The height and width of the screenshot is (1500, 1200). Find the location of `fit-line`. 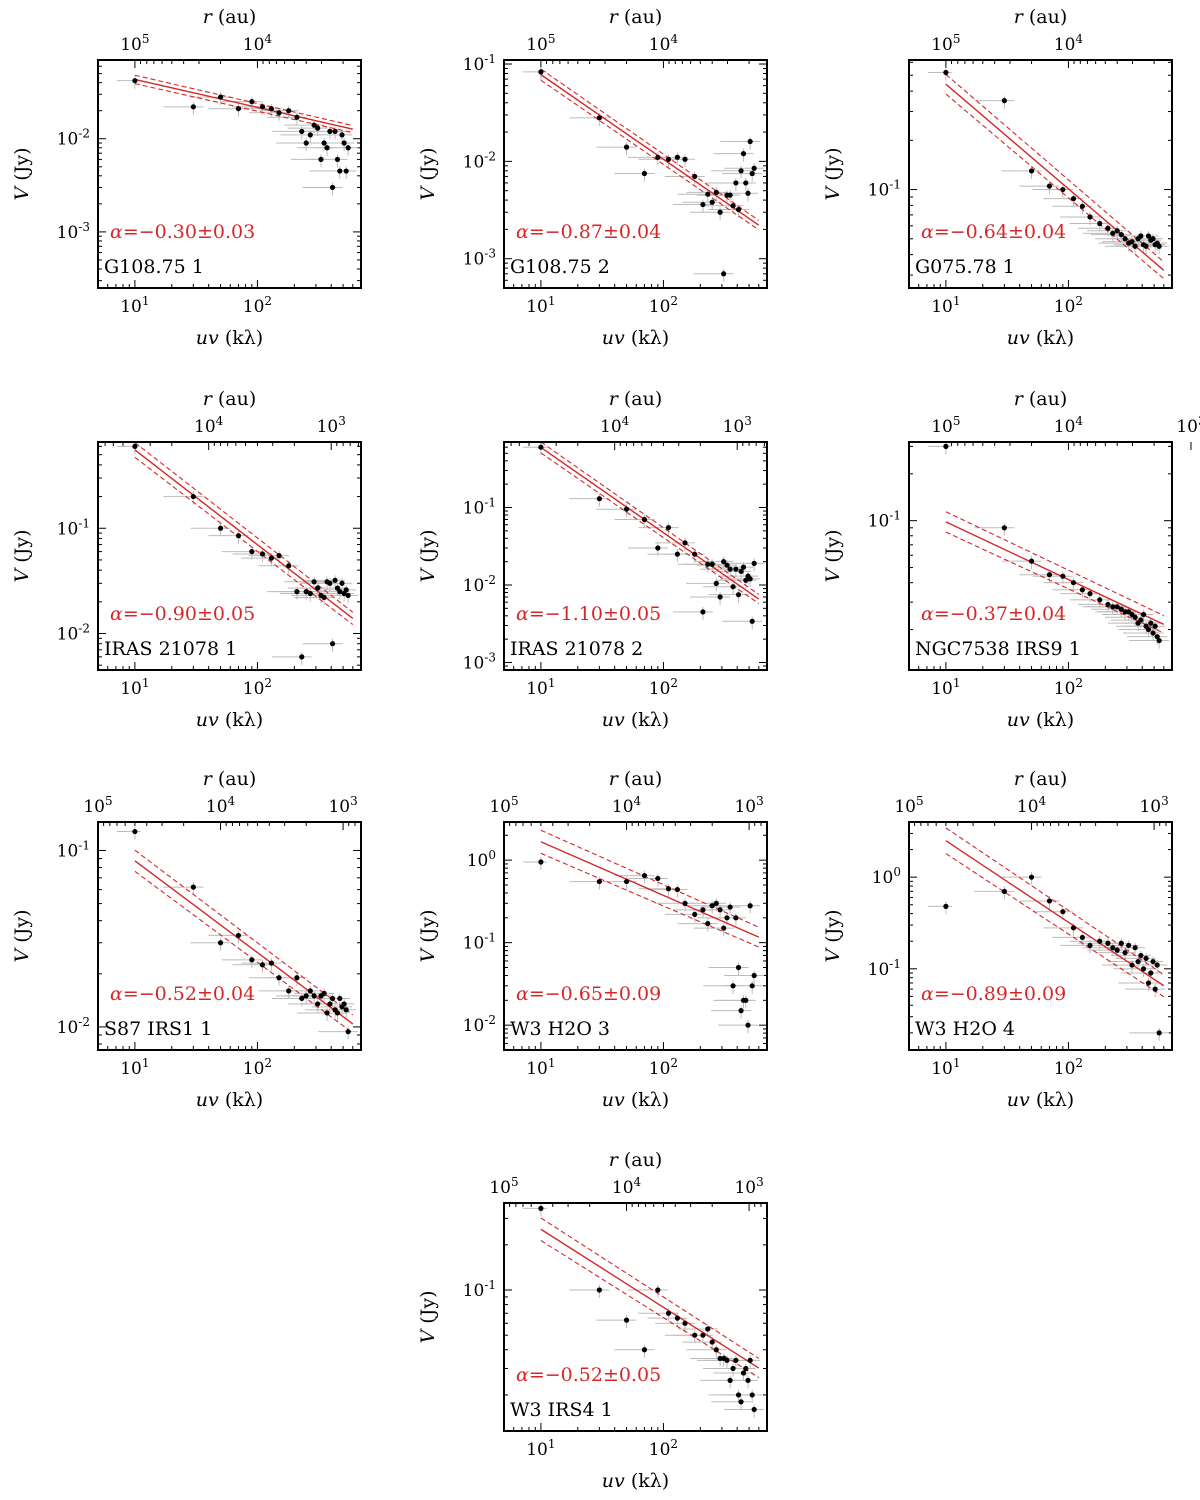

fit-line is located at coordinates (1055, 913).